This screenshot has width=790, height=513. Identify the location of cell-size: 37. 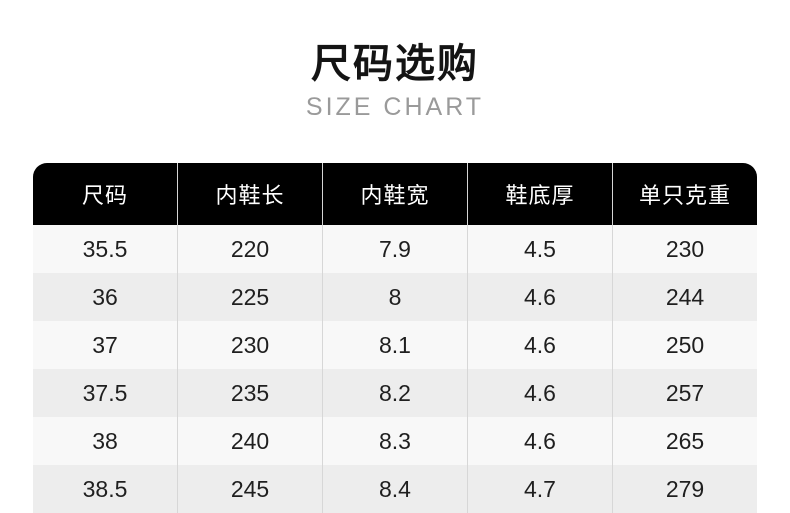
(105, 344).